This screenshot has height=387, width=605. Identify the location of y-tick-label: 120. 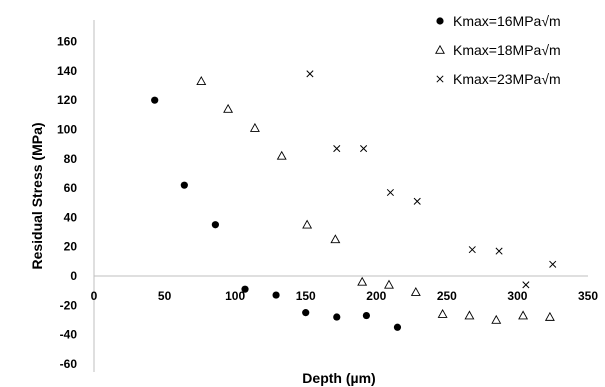
(67, 100).